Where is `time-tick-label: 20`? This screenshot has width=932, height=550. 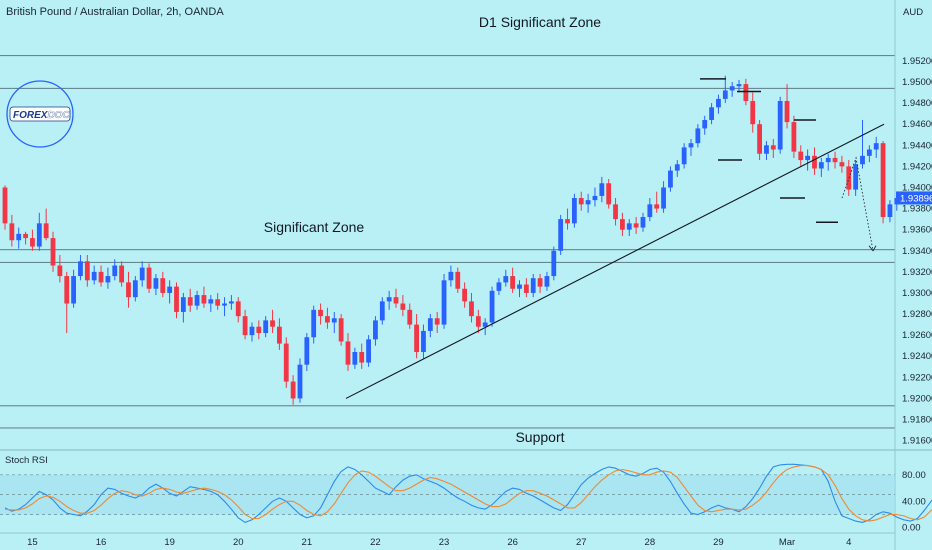
time-tick-label: 20 is located at coordinates (238, 542).